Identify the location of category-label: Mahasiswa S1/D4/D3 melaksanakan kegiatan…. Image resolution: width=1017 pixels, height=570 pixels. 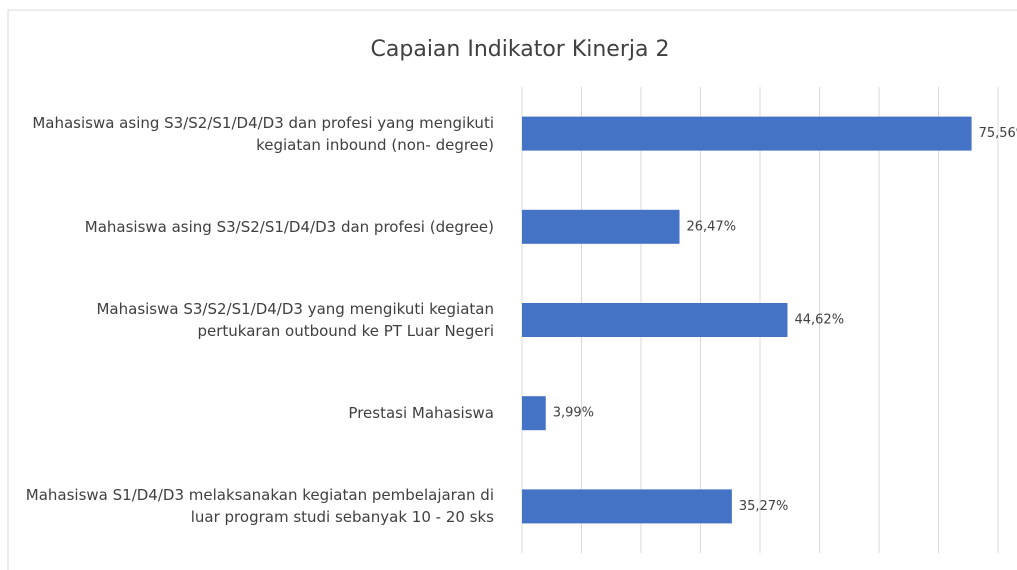
(259, 506).